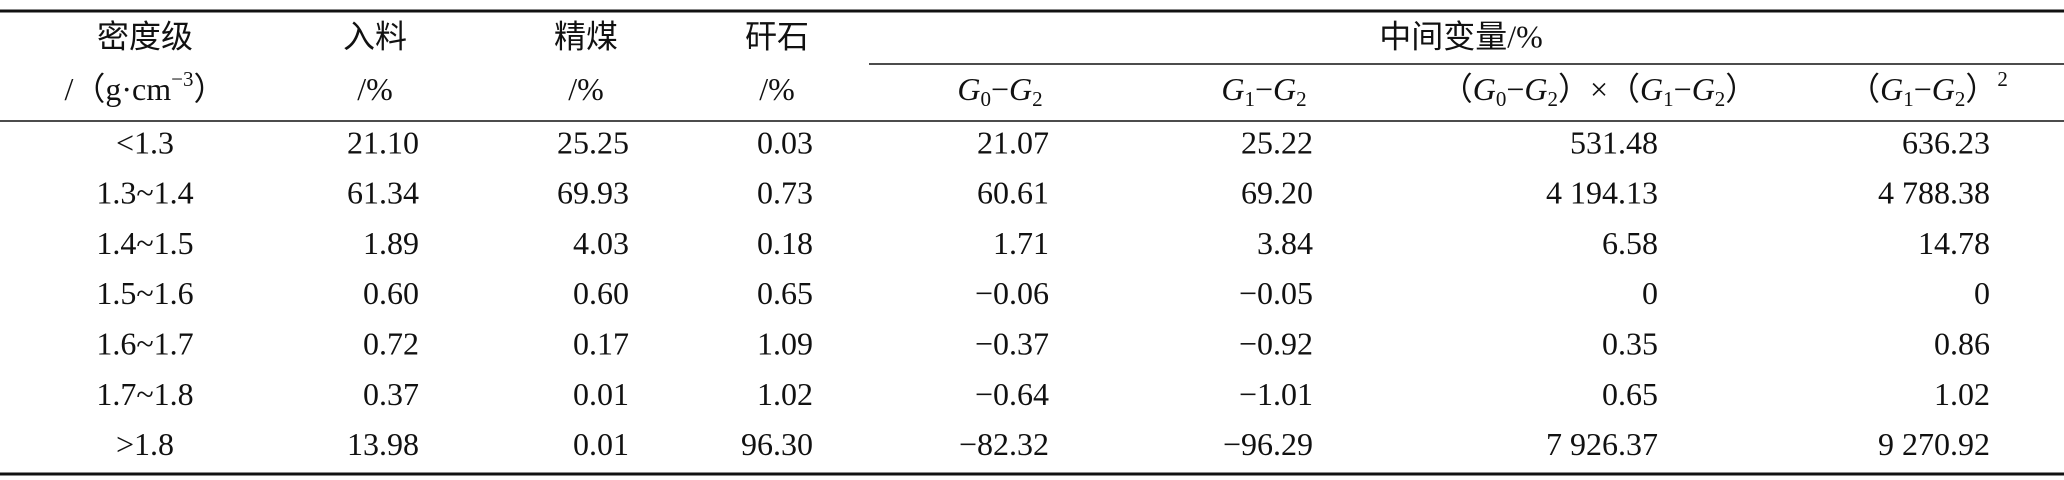  Describe the element at coordinates (1501, 99) in the screenshot. I see `header-segment: 0` at that location.